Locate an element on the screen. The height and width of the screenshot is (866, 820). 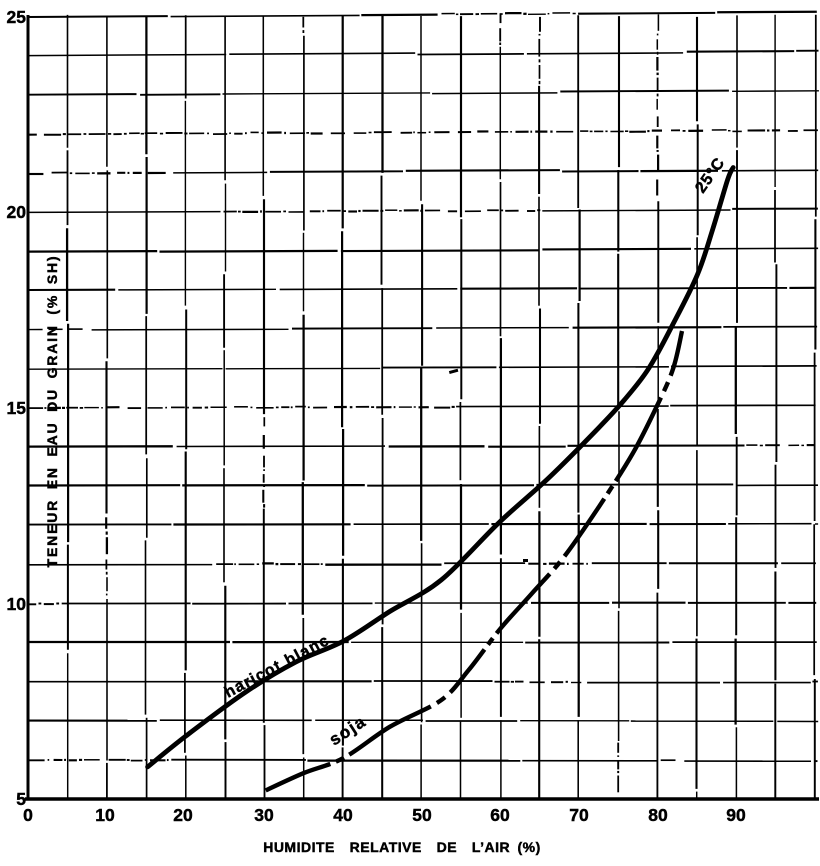
svg-text: 0 is located at coordinates (28, 815).